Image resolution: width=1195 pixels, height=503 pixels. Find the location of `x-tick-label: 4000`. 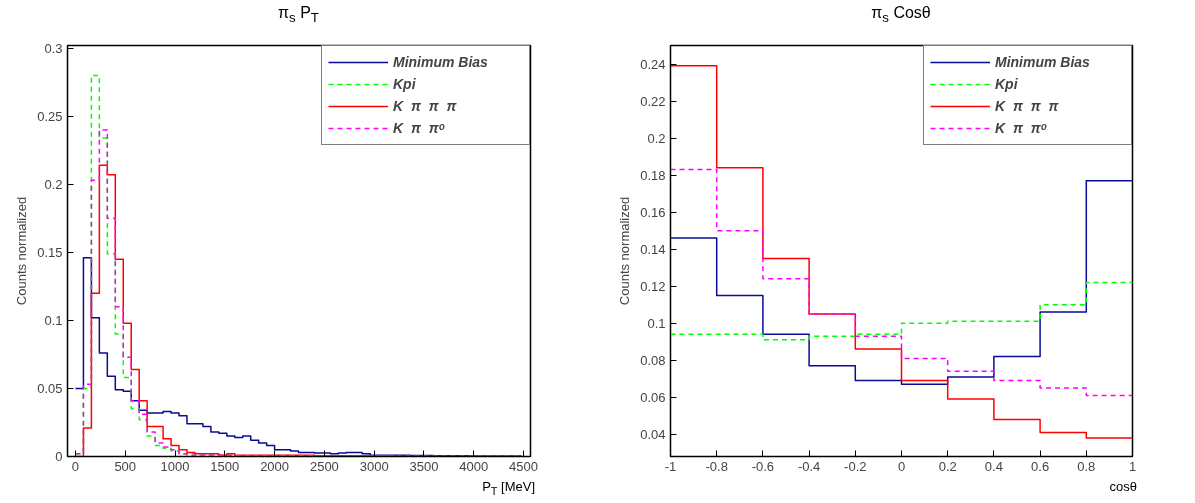

x-tick-label: 4000 is located at coordinates (474, 466).